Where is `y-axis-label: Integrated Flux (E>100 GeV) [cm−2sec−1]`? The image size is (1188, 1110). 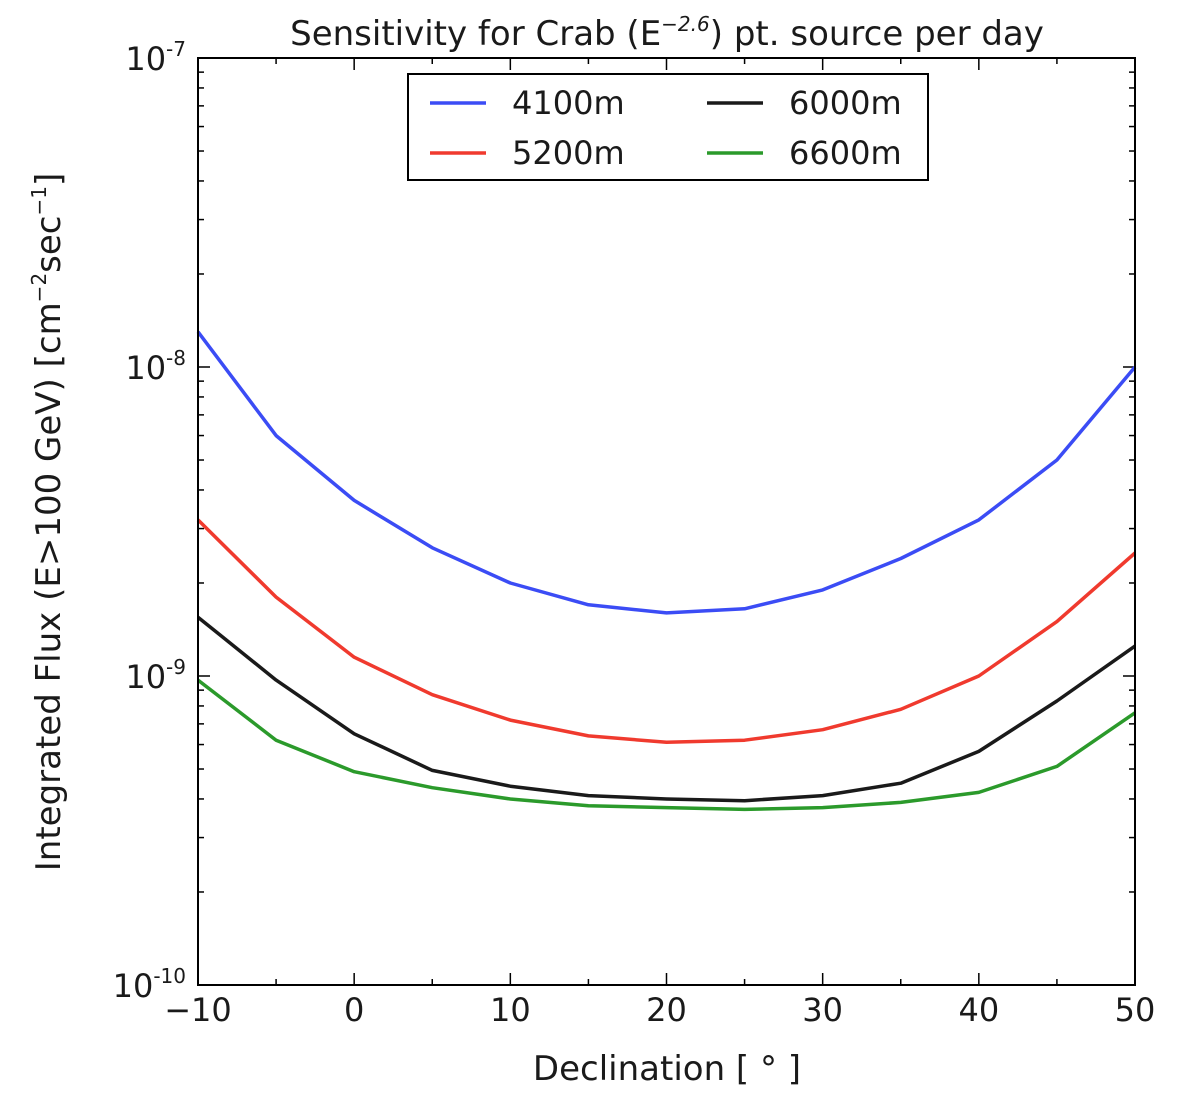
y-axis-label: Integrated Flux (E>100 GeV) [cm−2sec−1] is located at coordinates (48, 522).